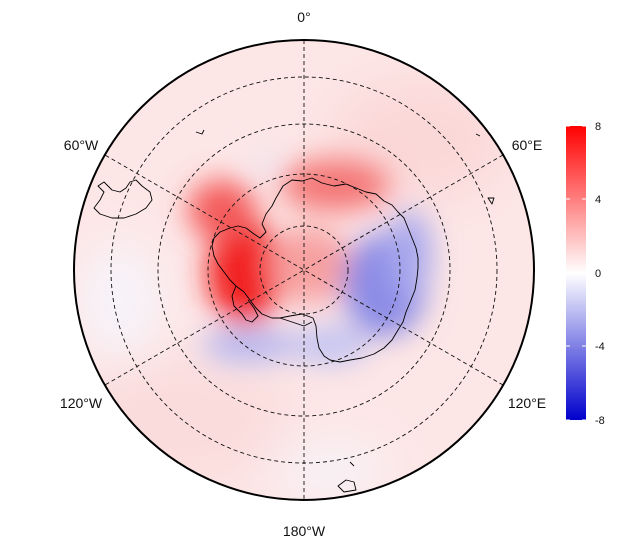 The height and width of the screenshot is (552, 625). Describe the element at coordinates (478, 135) in the screenshot. I see `heard-island` at that location.